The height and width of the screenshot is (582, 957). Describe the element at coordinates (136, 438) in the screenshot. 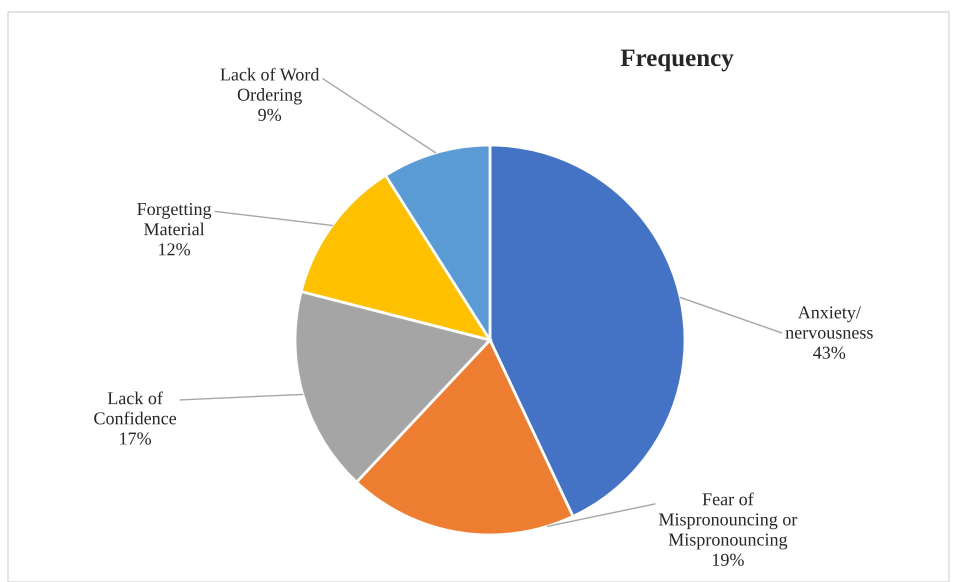

I see `data-label: 17%` at that location.